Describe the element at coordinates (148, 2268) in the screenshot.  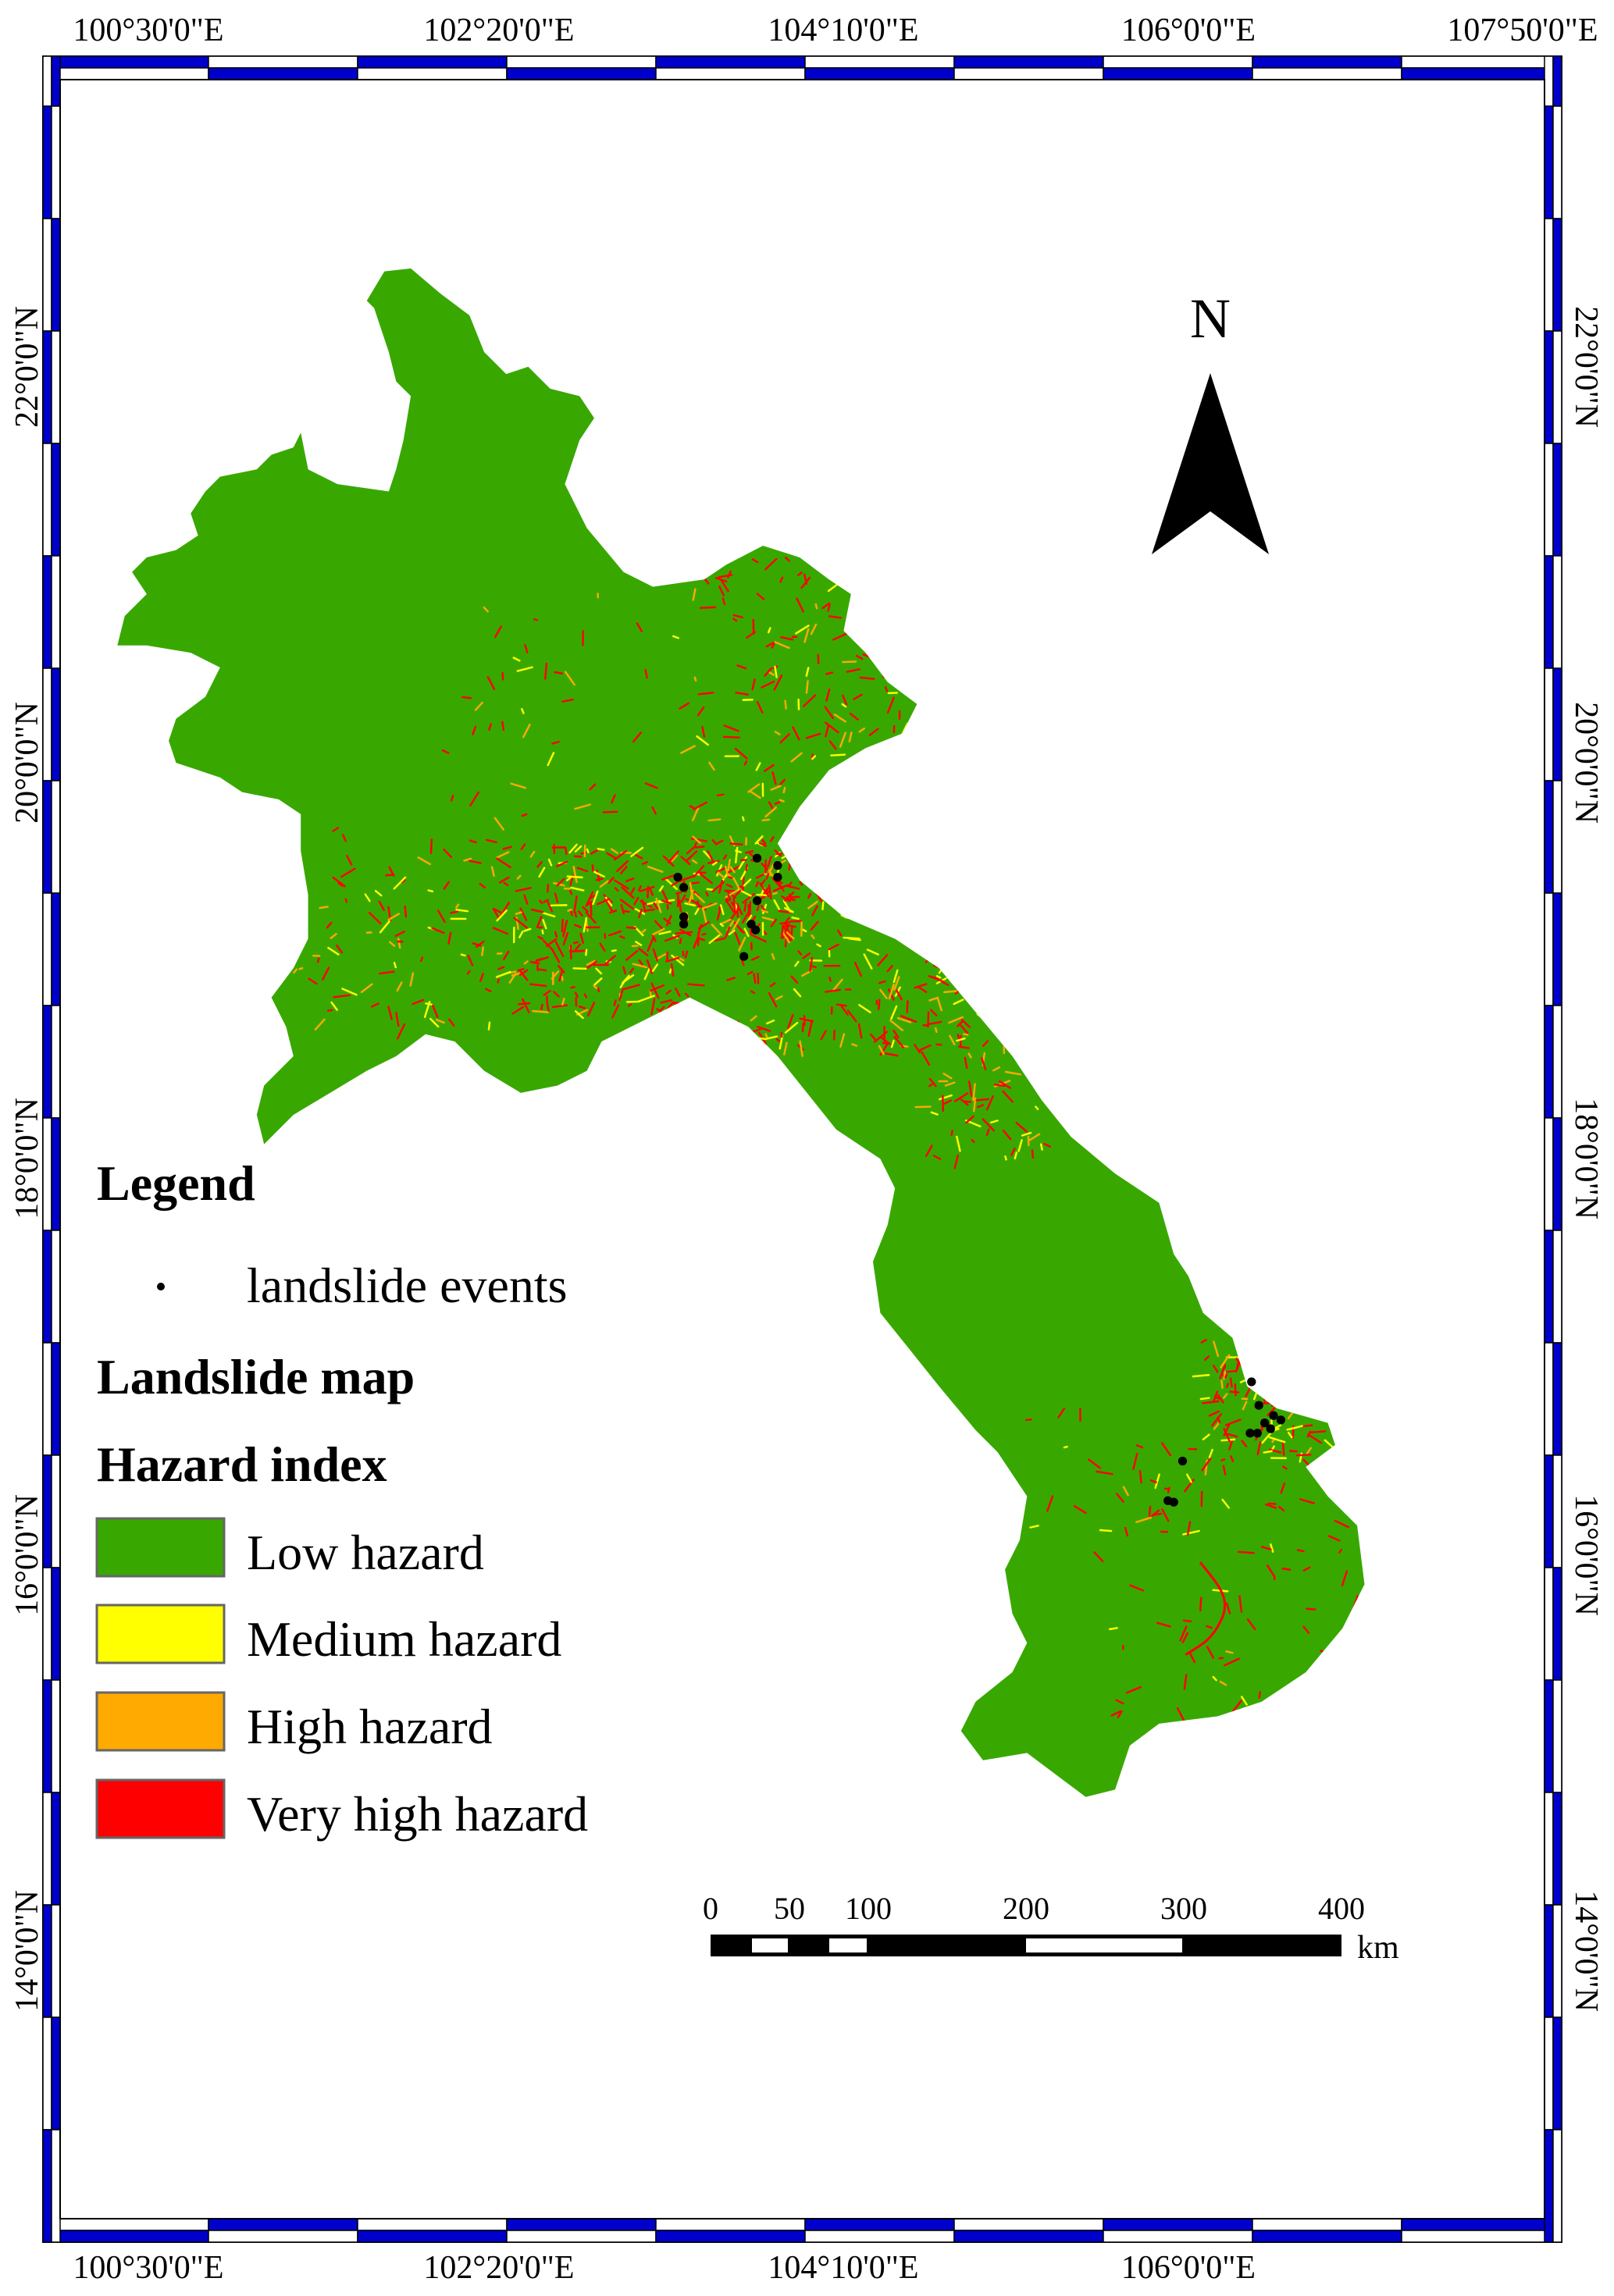
I see `lon-label-bottom: 100°30'0"E` at that location.